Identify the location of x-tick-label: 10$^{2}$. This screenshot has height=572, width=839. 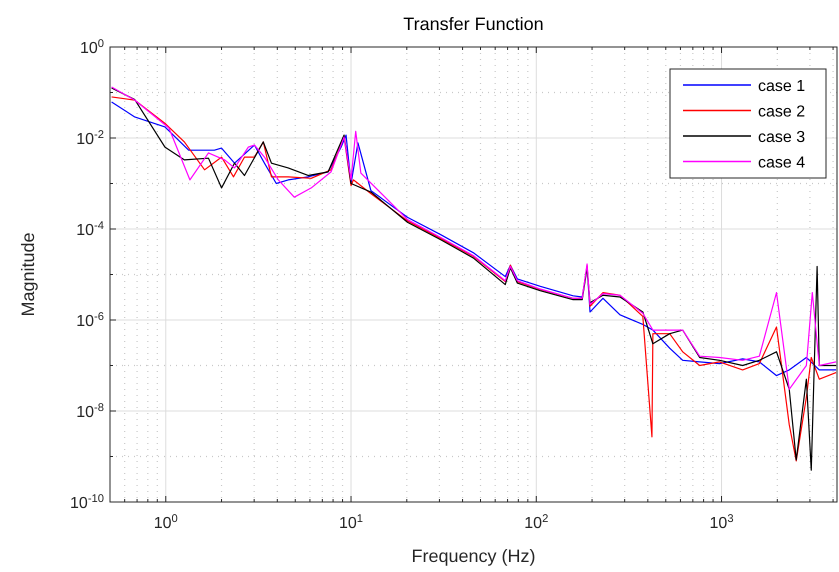
(536, 522).